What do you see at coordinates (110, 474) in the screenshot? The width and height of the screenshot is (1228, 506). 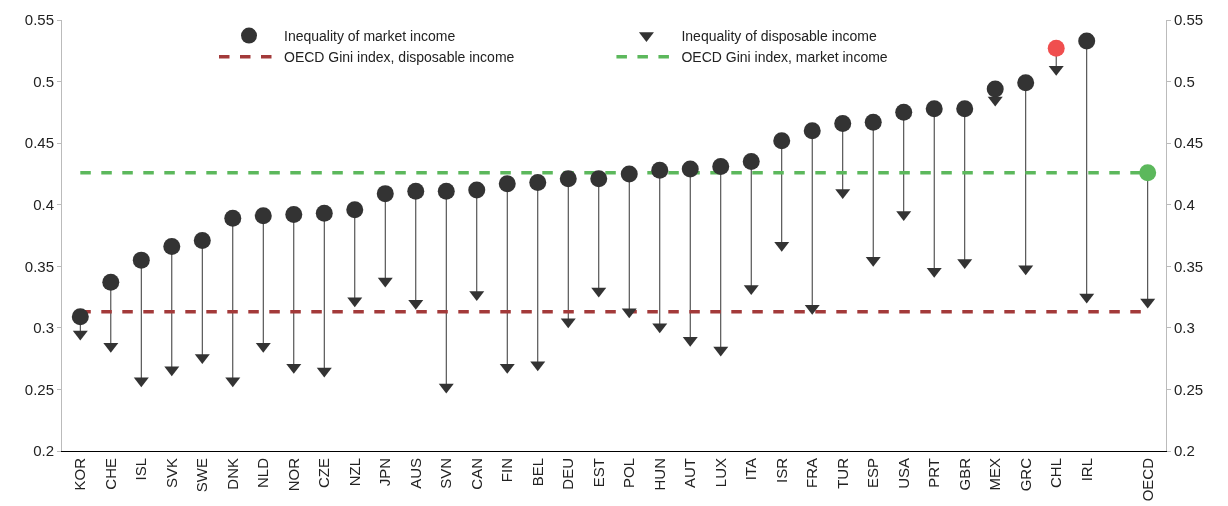 I see `x-tick-label: CHE` at bounding box center [110, 474].